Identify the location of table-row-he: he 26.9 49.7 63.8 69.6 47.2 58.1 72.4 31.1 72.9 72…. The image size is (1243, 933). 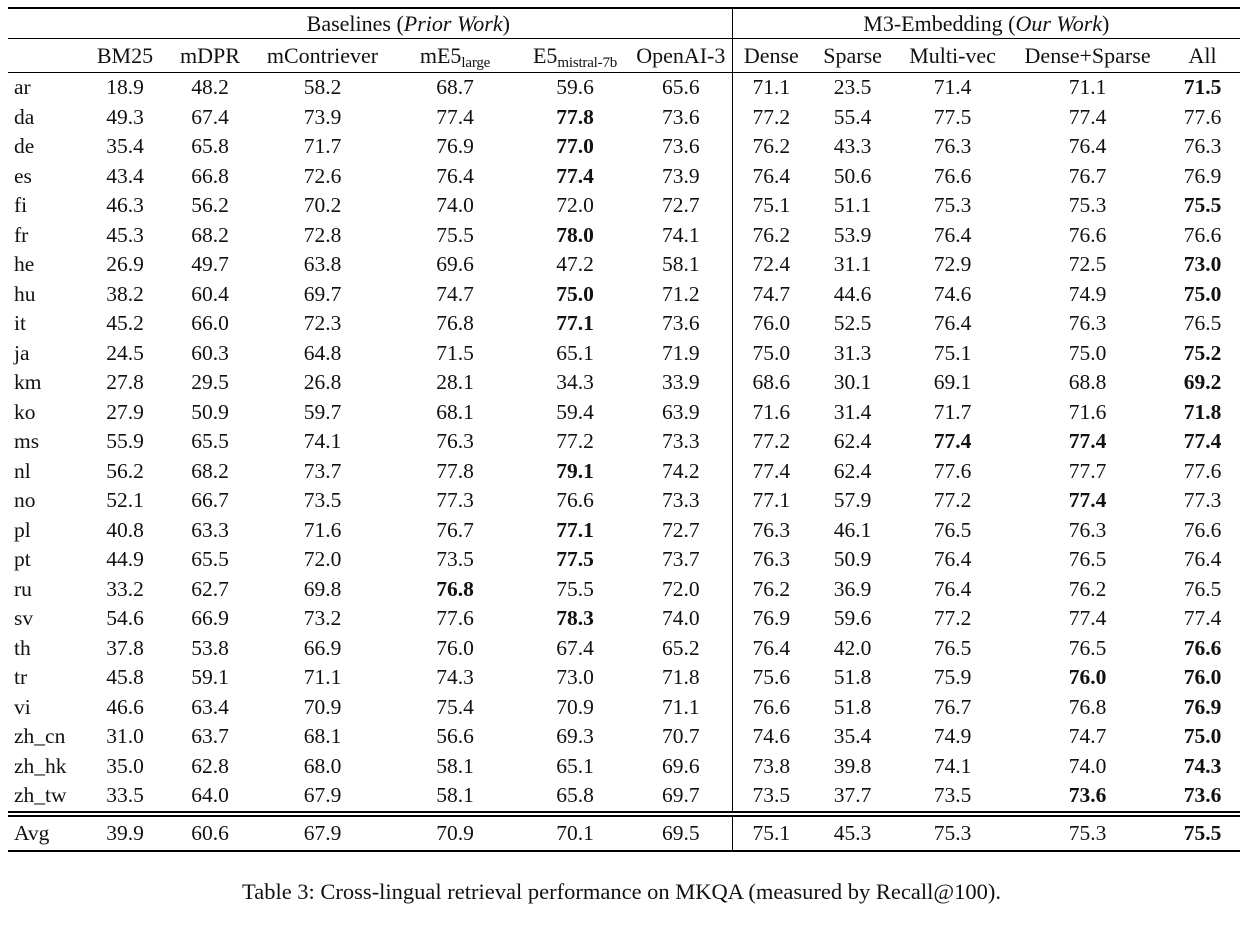
(624, 265).